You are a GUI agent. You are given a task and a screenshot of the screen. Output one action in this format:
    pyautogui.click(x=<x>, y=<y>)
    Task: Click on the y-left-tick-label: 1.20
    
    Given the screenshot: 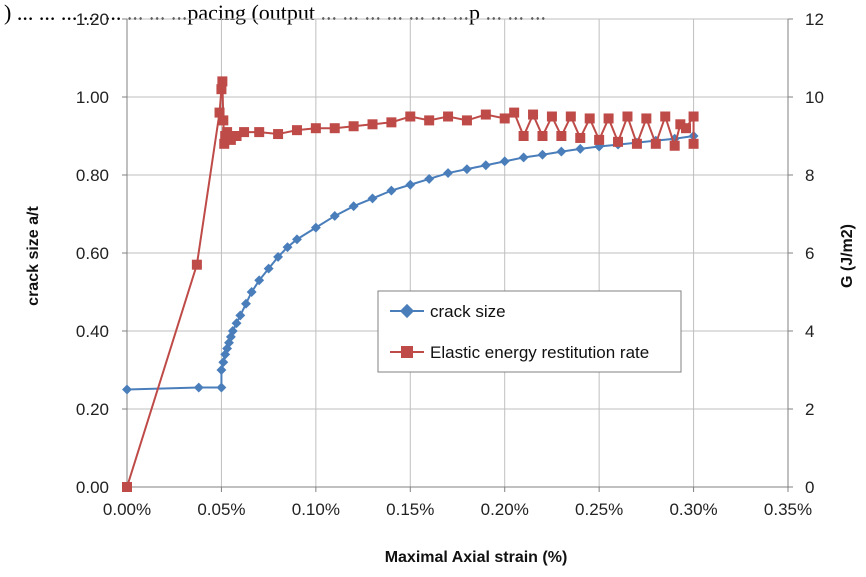 What is the action you would take?
    pyautogui.click(x=92, y=19)
    